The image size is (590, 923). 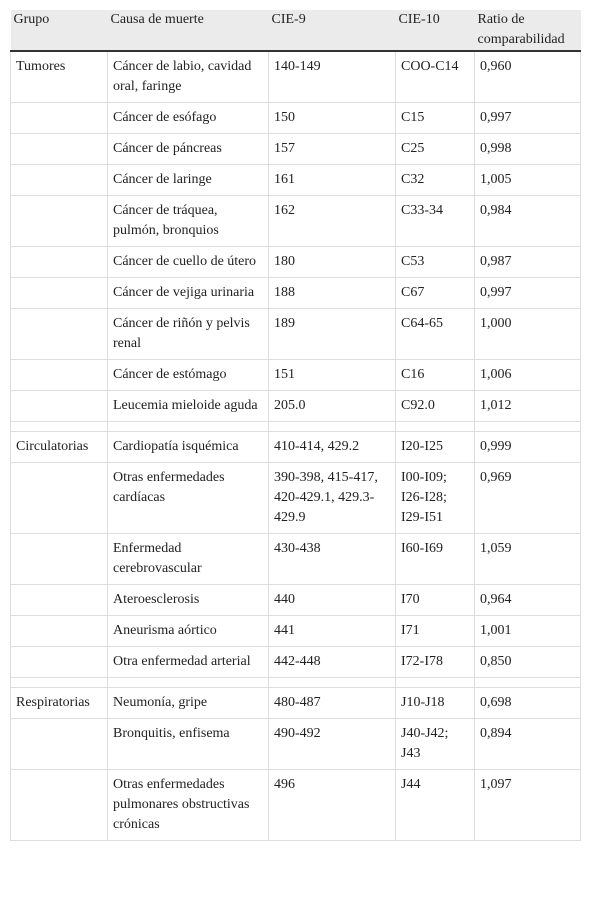 What do you see at coordinates (332, 600) in the screenshot?
I see `cie9-cell: 440` at bounding box center [332, 600].